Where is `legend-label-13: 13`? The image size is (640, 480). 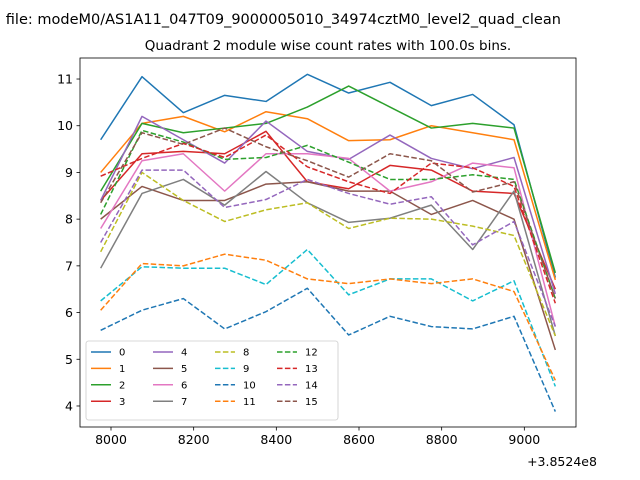 legend-label-13: 13 is located at coordinates (311, 369).